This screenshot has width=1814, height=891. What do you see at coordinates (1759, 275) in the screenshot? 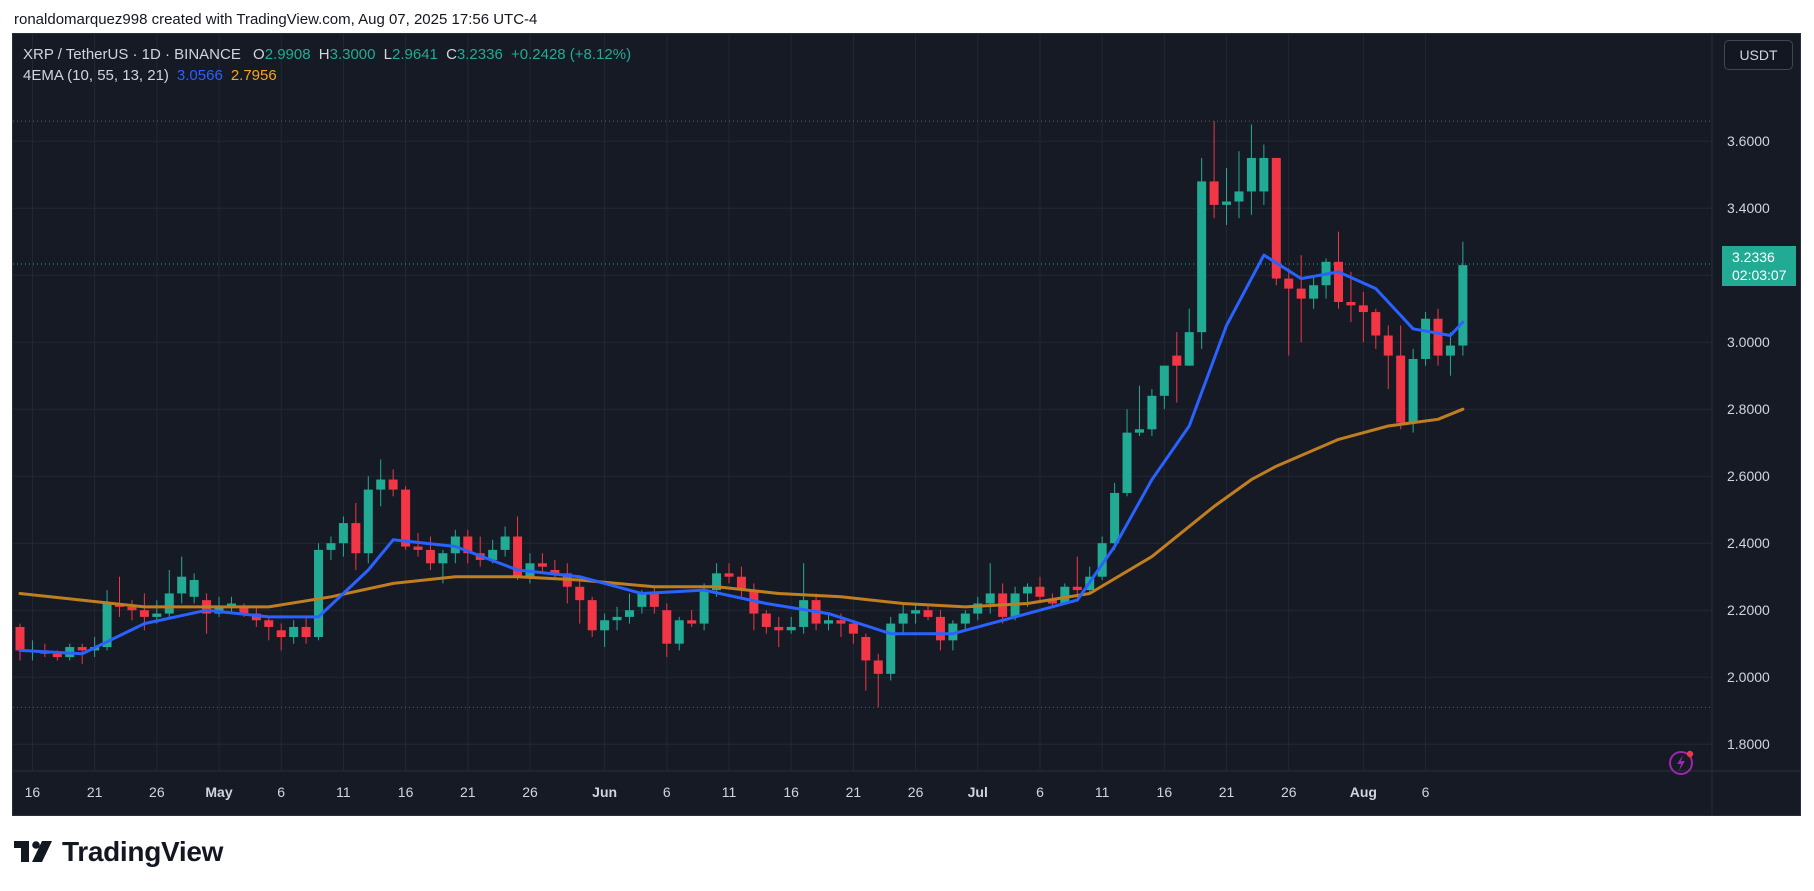
I see `bar-countdown: 02:03:07` at bounding box center [1759, 275].